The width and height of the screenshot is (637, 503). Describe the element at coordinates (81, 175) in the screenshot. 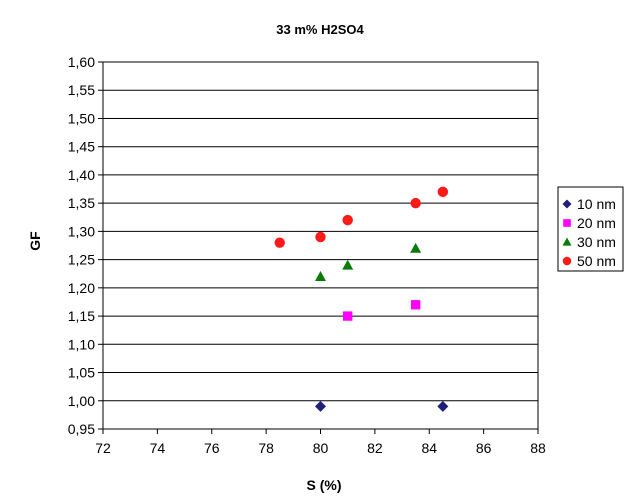

I see `y-tick-label: 1,40` at that location.